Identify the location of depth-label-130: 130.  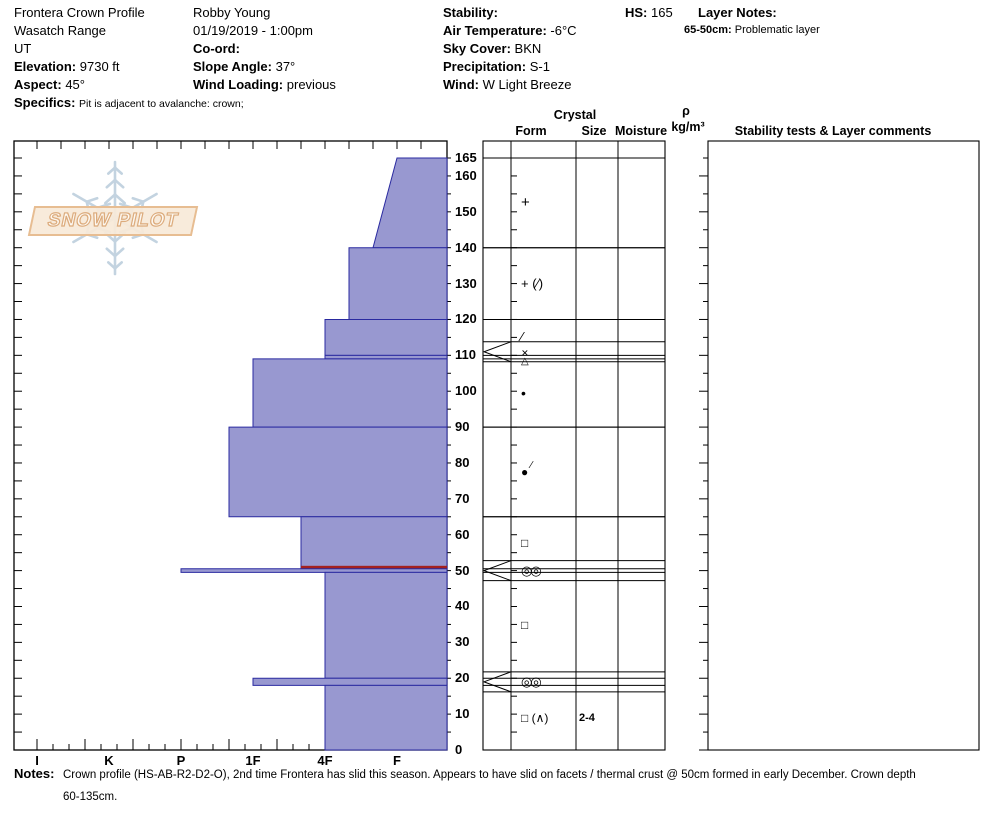
(466, 283).